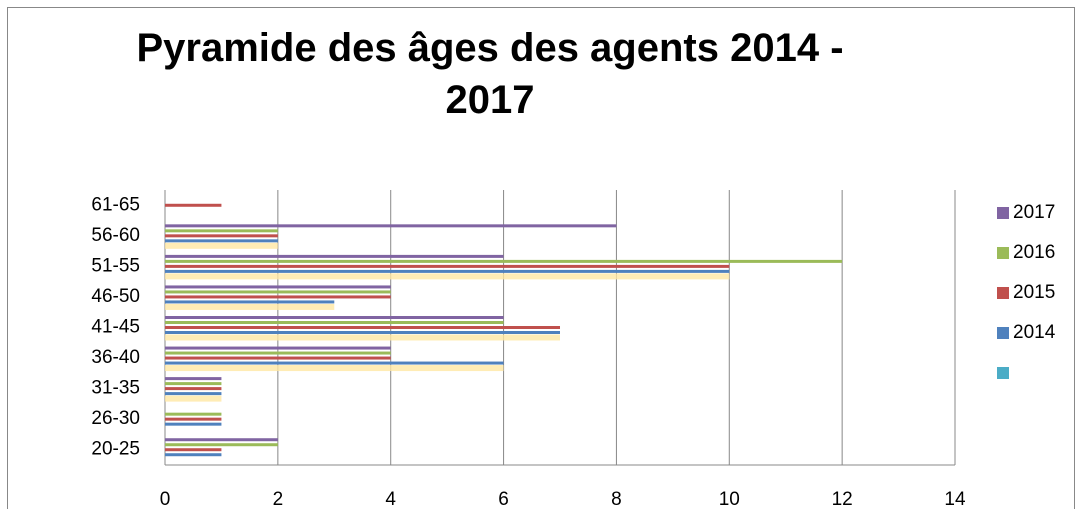 The height and width of the screenshot is (509, 1083). I want to click on y-tick-label: 61-65, so click(115, 204).